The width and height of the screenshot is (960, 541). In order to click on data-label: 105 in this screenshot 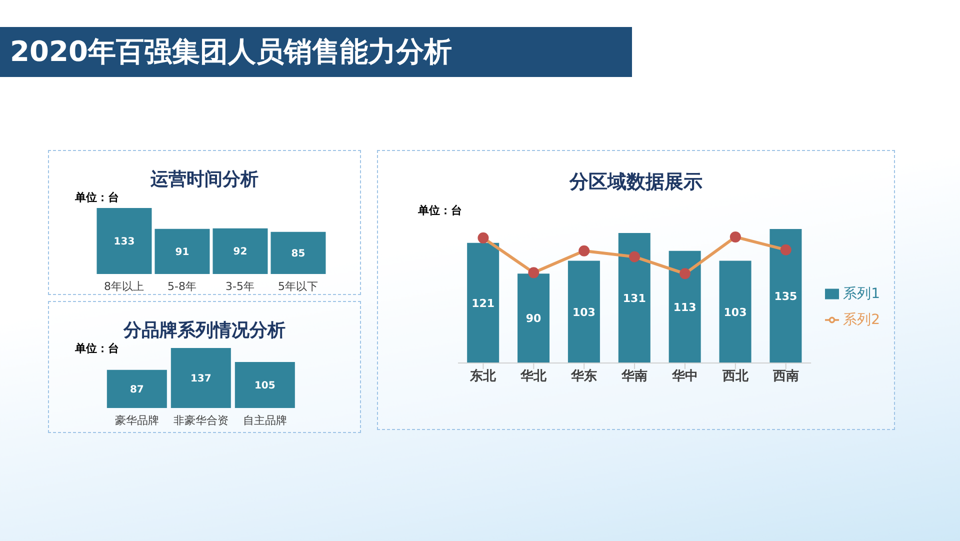, I will do `click(265, 386)`.